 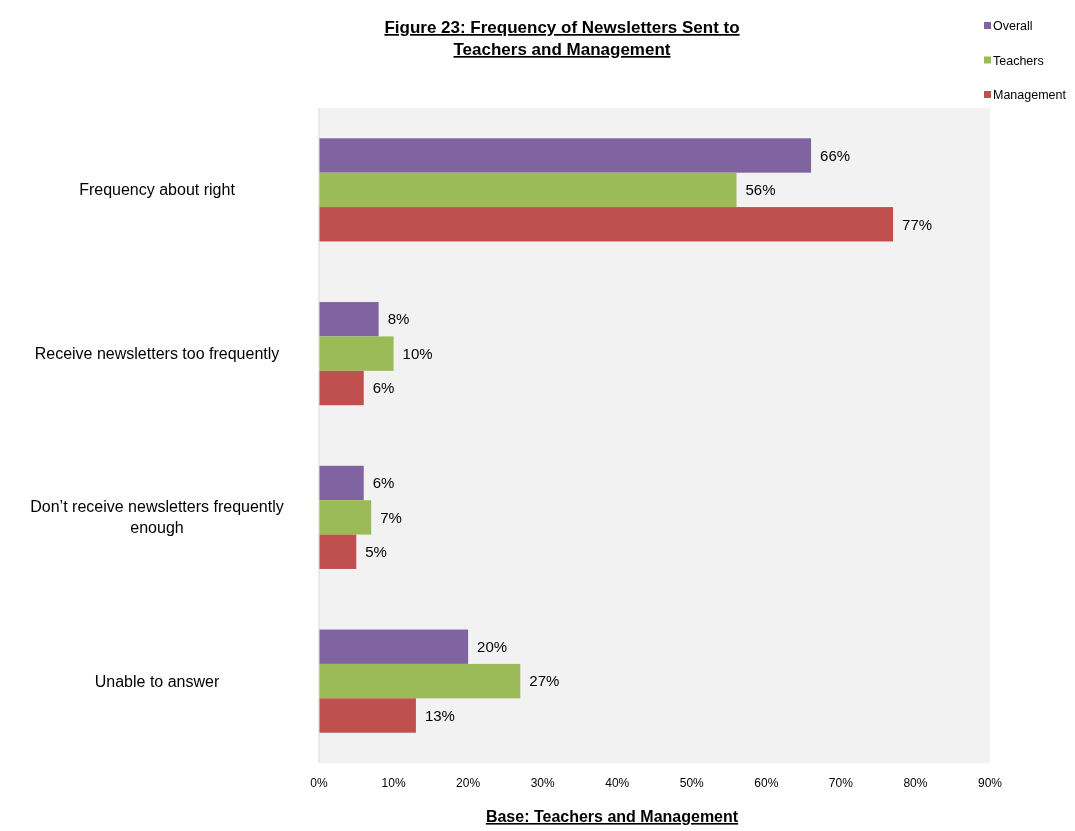 What do you see at coordinates (492, 646) in the screenshot?
I see `data-label: 20%` at bounding box center [492, 646].